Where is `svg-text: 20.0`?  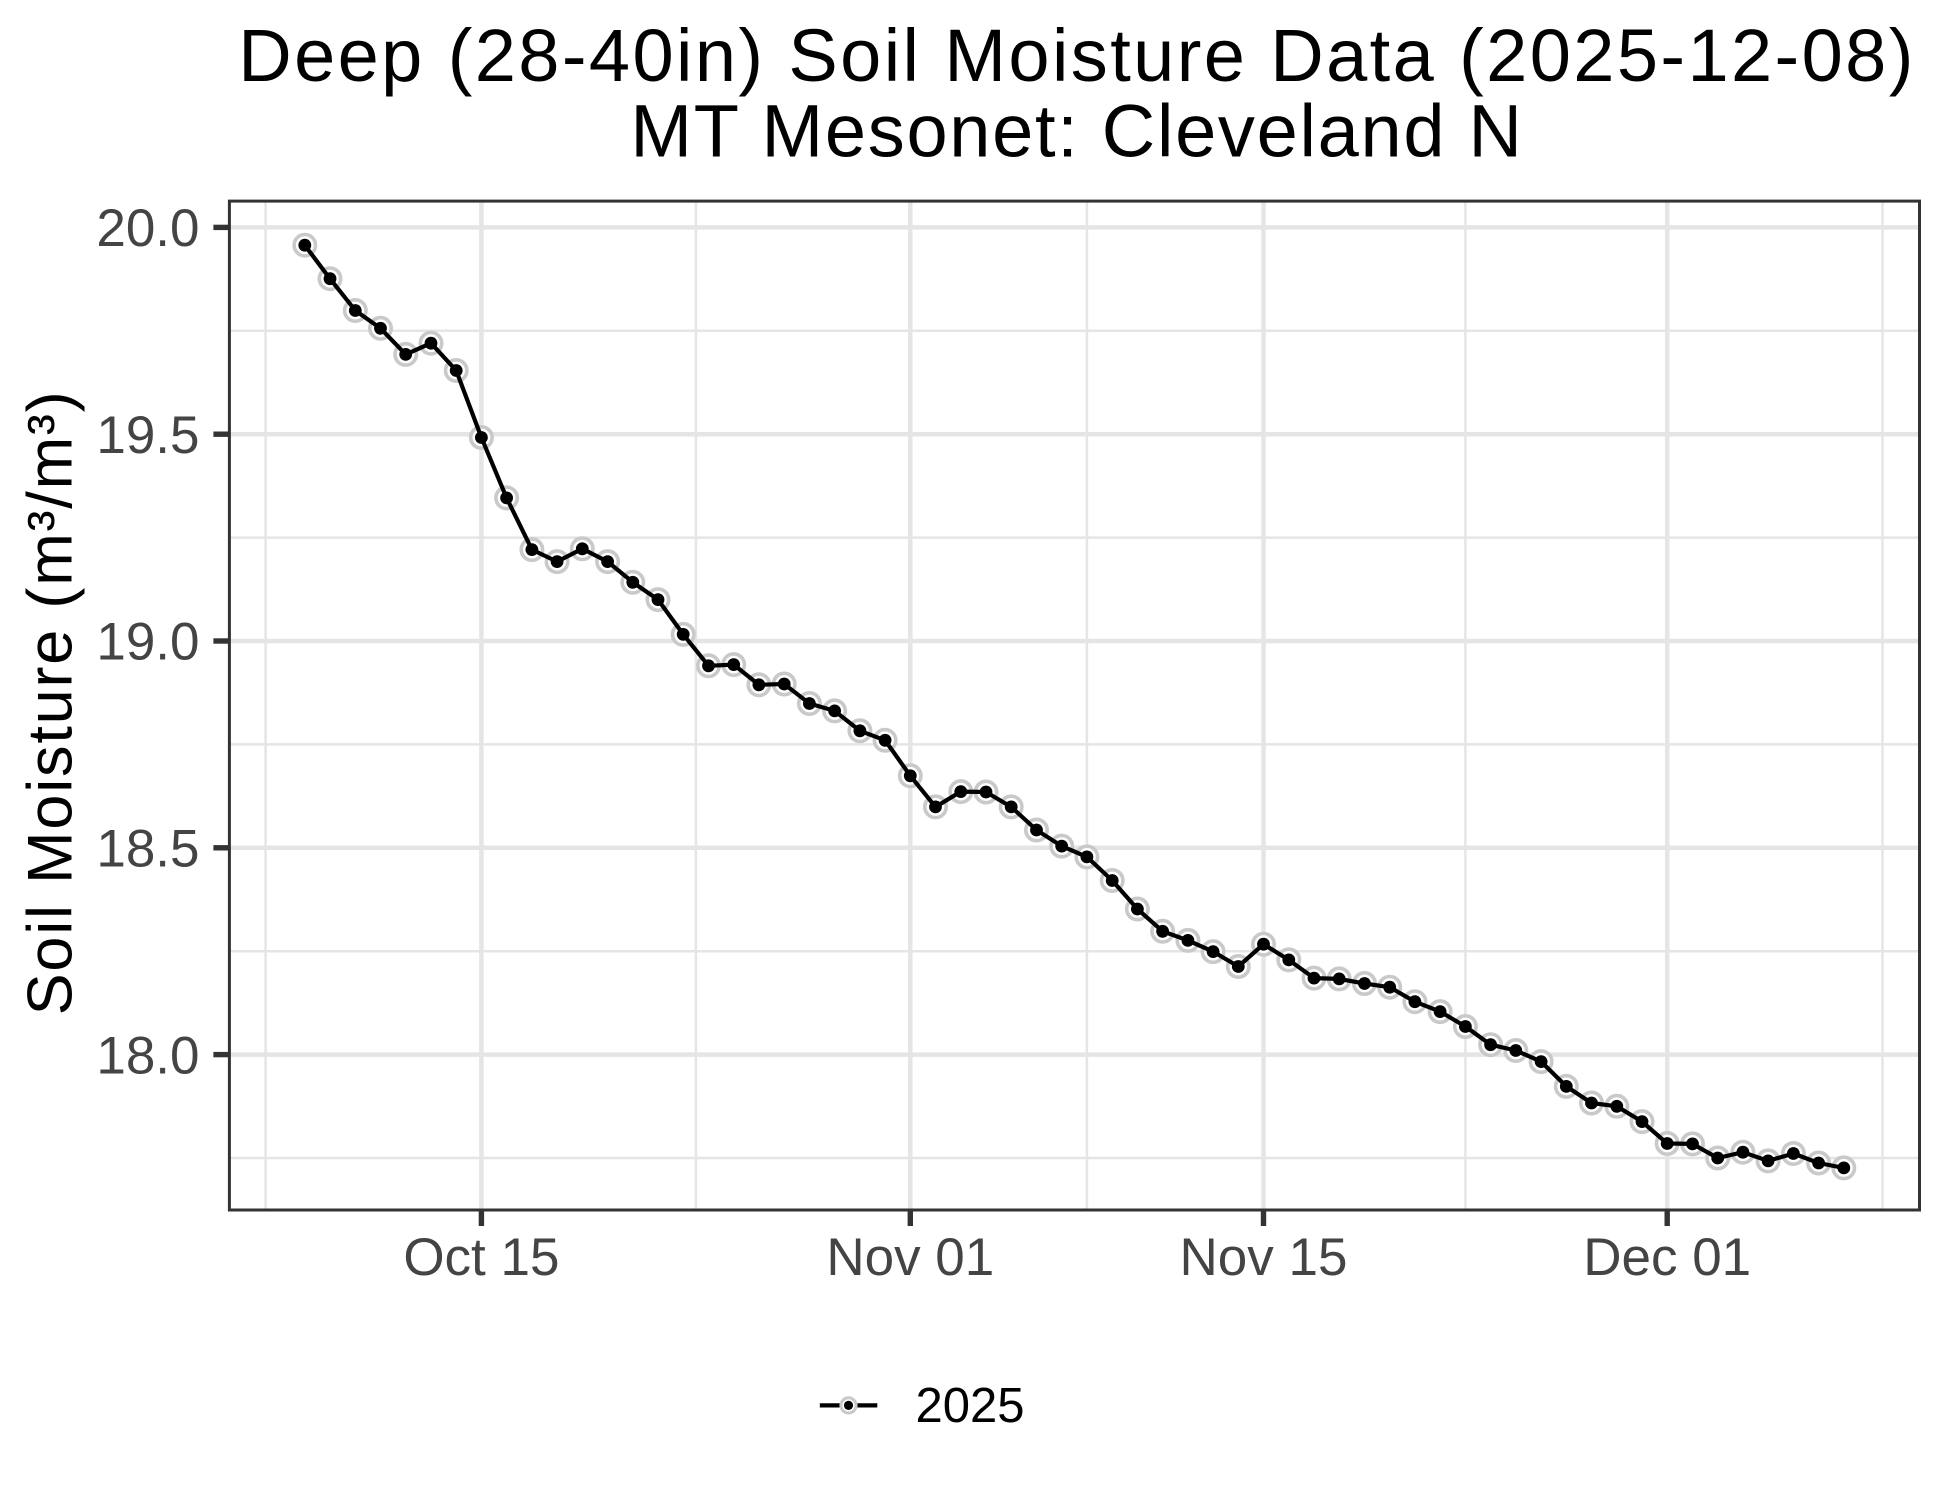 svg-text: 20.0 is located at coordinates (147, 228).